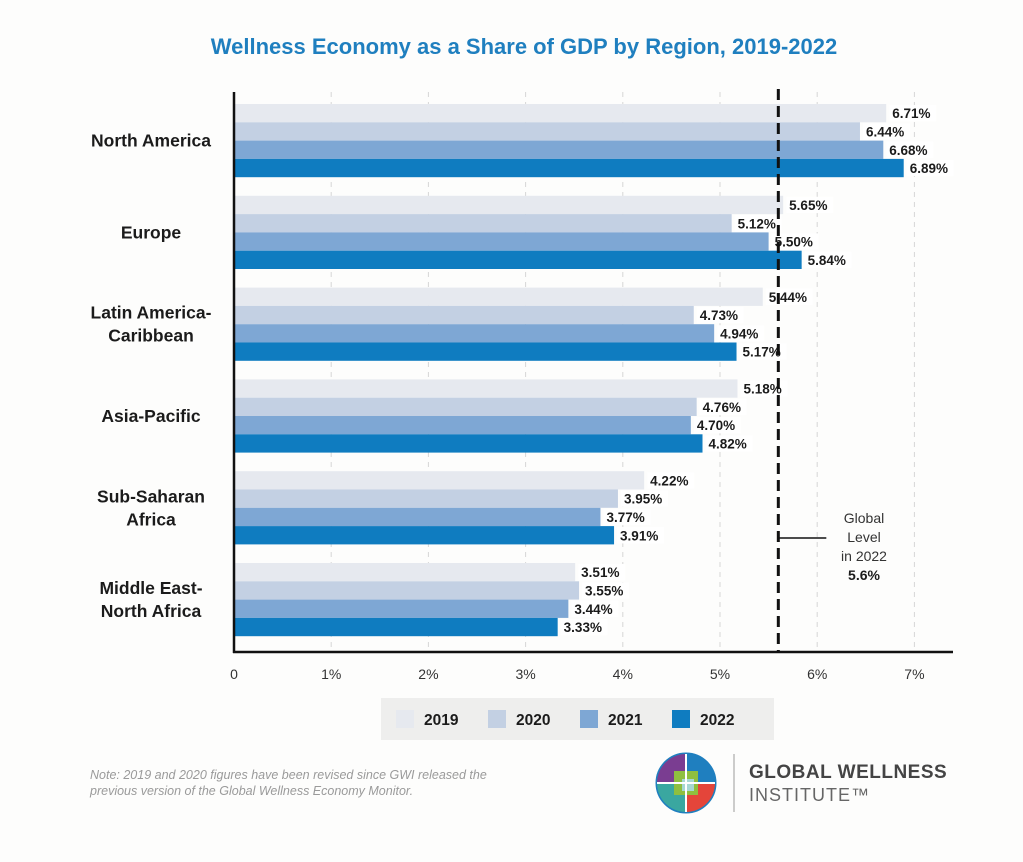 This screenshot has width=1023, height=862. What do you see at coordinates (151, 313) in the screenshot?
I see `category-label: Latin America-` at bounding box center [151, 313].